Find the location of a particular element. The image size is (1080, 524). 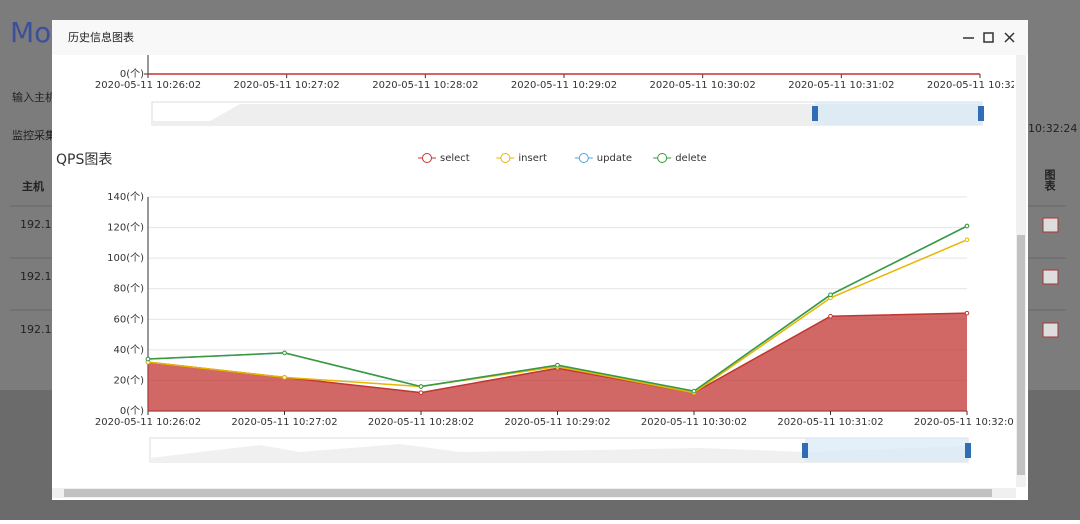

modal-header is located at coordinates (540, 37).